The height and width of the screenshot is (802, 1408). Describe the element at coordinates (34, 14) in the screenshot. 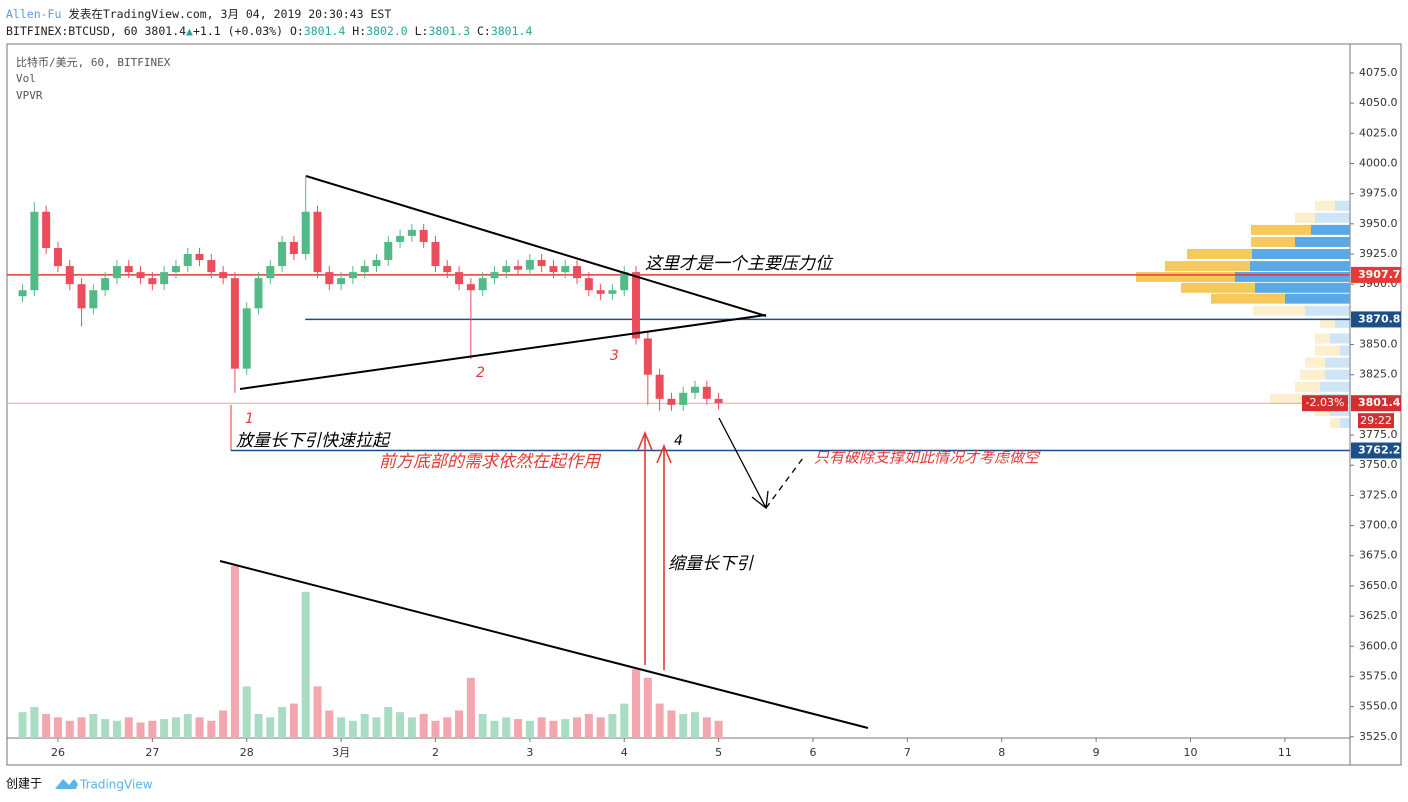

I see `author: Allen-Fu` at that location.